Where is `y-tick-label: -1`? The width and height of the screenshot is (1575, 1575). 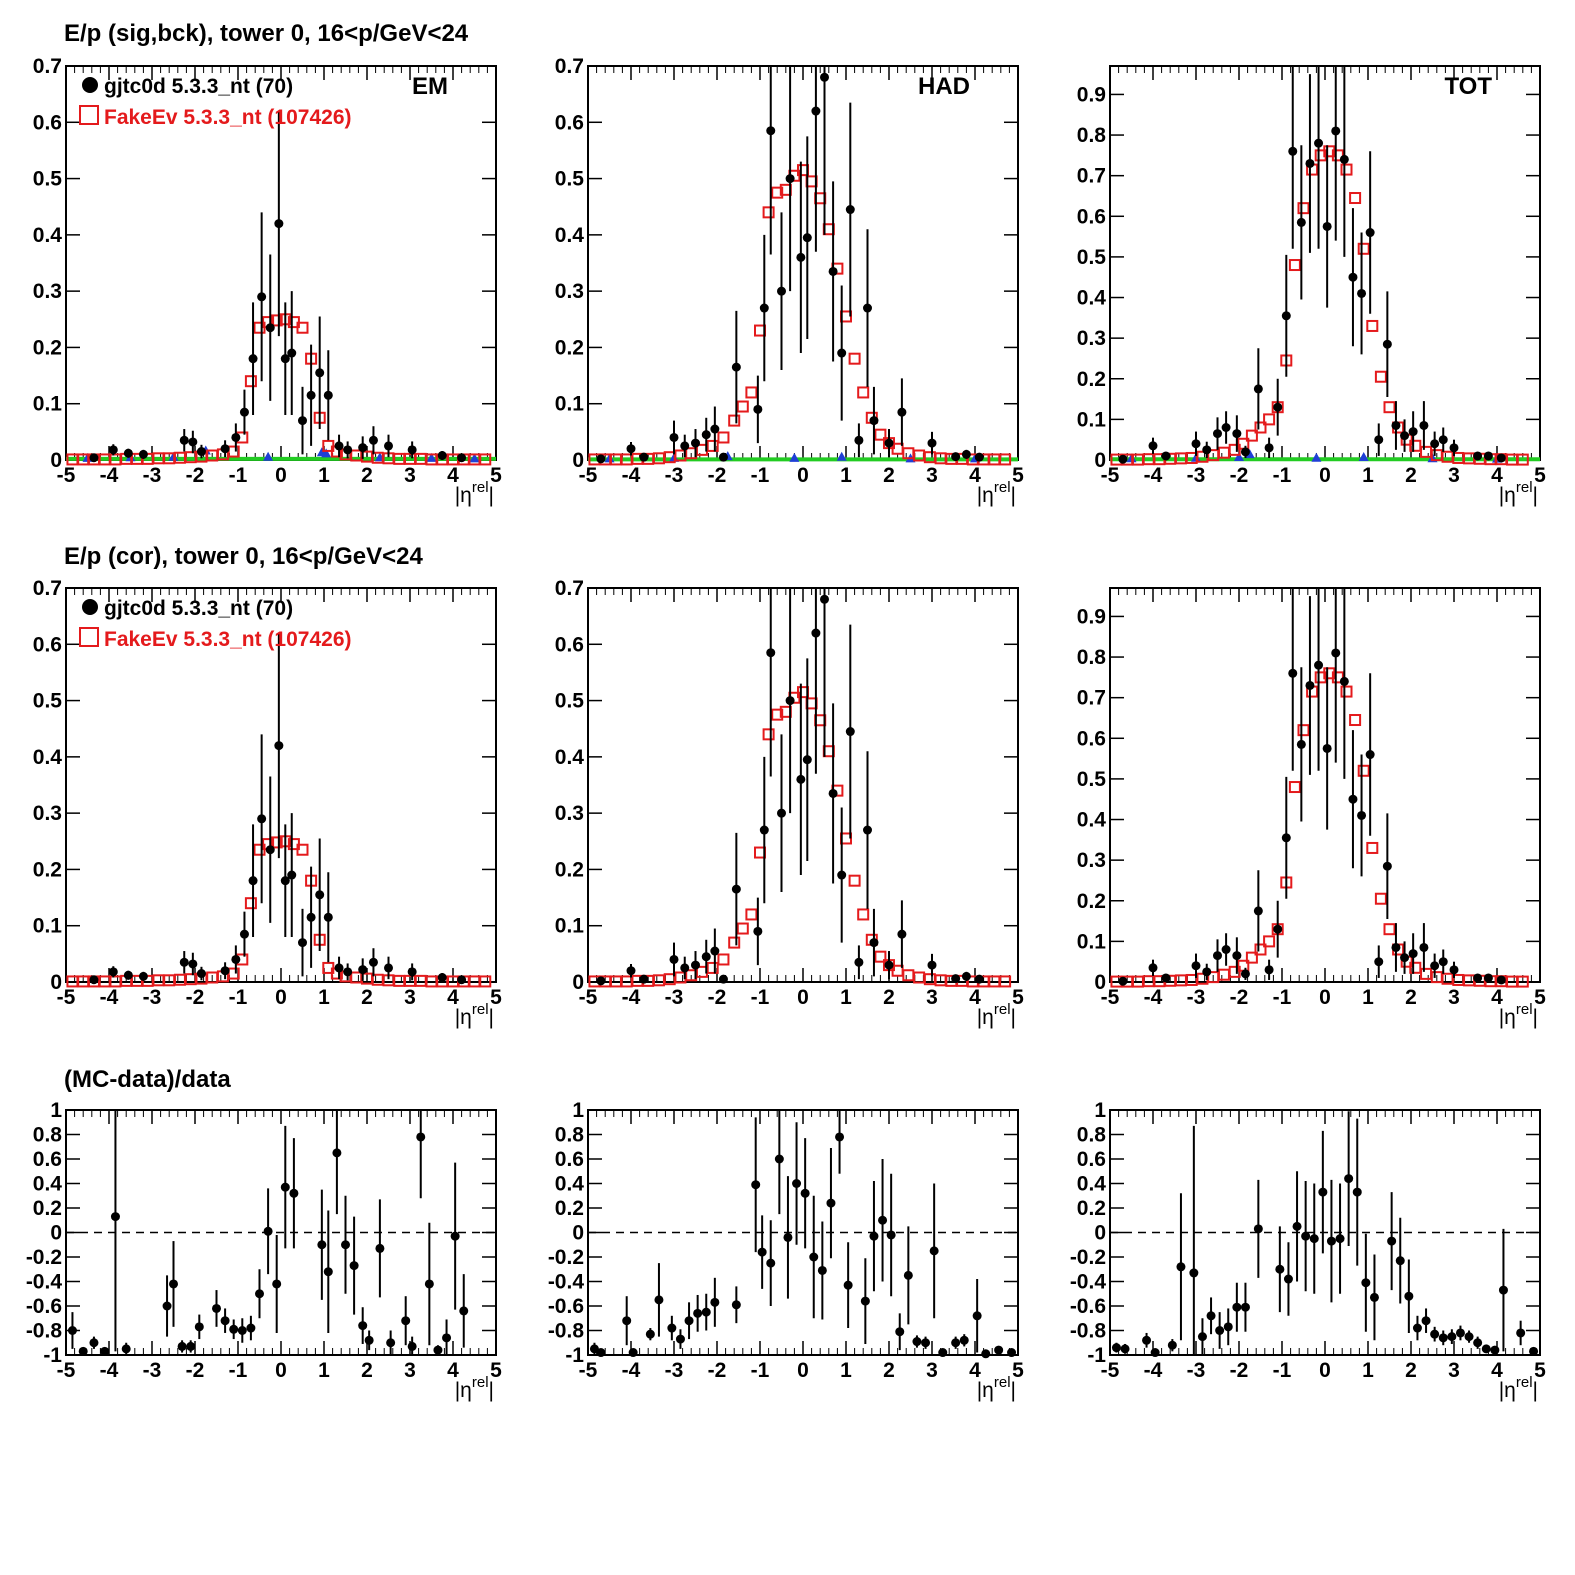
y-tick-label: -1 is located at coordinates (574, 1355).